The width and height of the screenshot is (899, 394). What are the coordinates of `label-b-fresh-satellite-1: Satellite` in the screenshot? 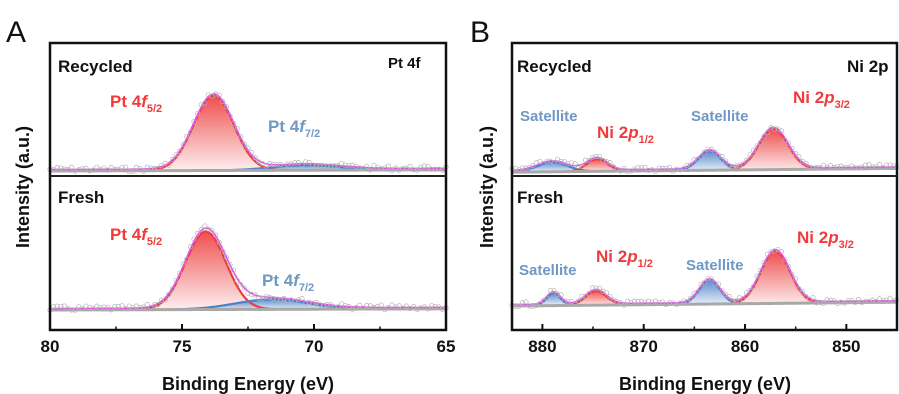 It's located at (548, 270).